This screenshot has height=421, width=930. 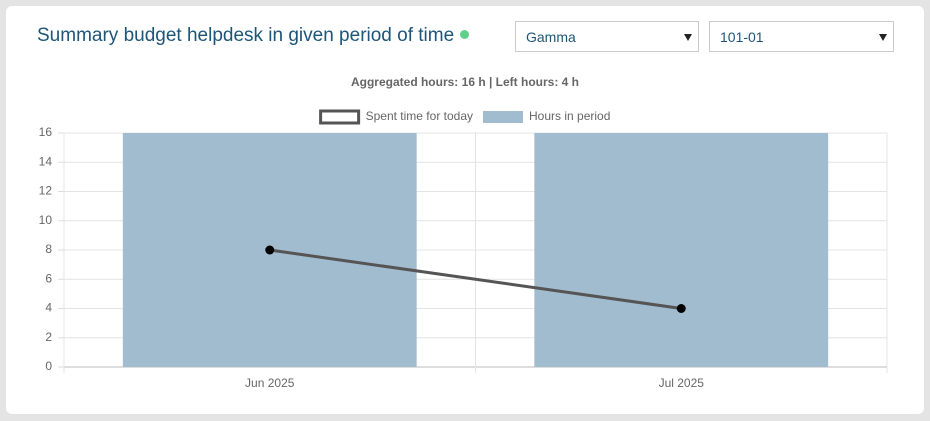 What do you see at coordinates (270, 383) in the screenshot?
I see `x-tick-label: Jun 2025` at bounding box center [270, 383].